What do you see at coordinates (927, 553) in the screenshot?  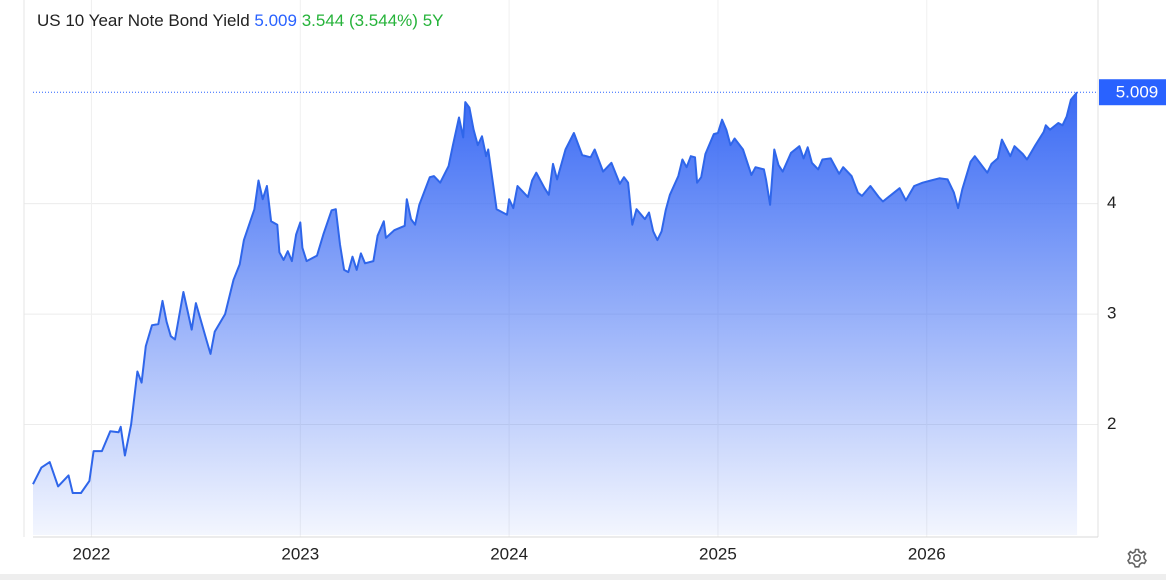 I see `x-tick-label: 2026` at bounding box center [927, 553].